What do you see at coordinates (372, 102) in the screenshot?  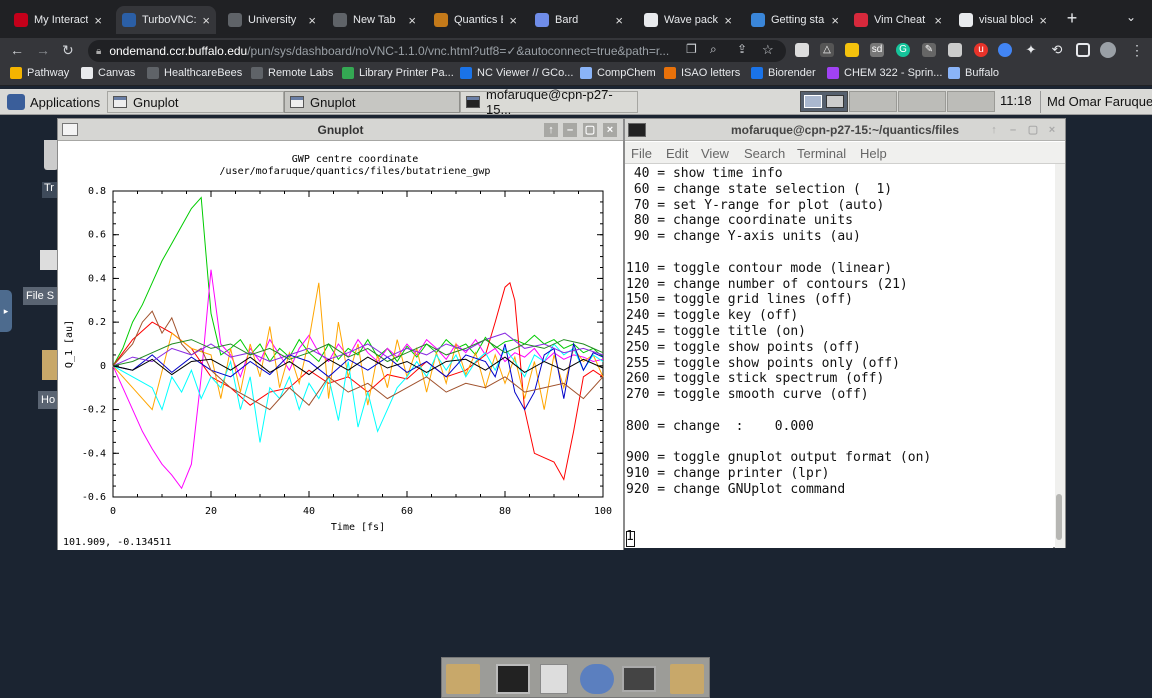 I see `taskbar-gnuplot-2: Gnuplot` at bounding box center [372, 102].